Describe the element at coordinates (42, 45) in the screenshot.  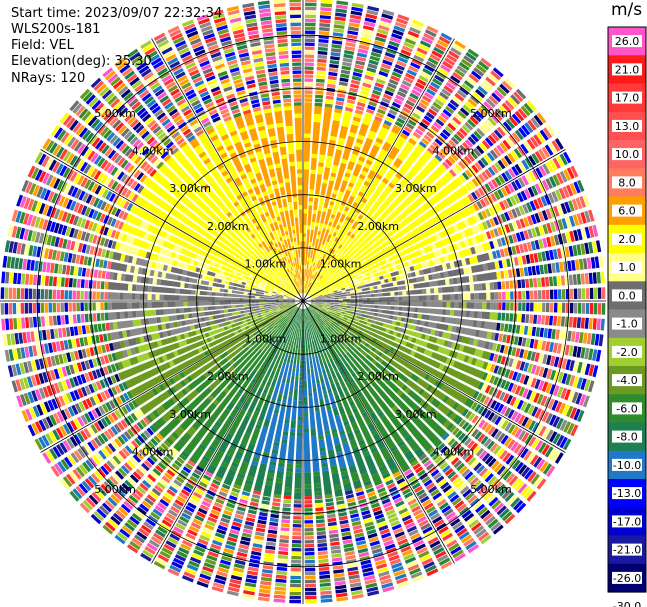
I see `field-label: Field: VEL` at that location.